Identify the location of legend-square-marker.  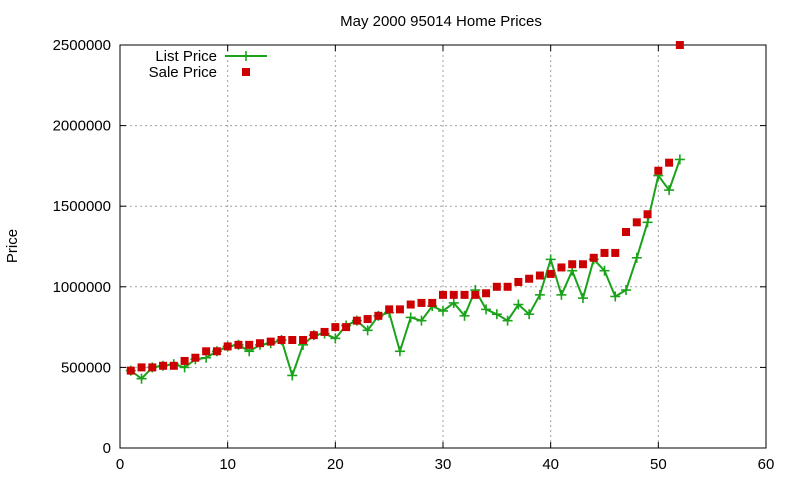
(246, 72).